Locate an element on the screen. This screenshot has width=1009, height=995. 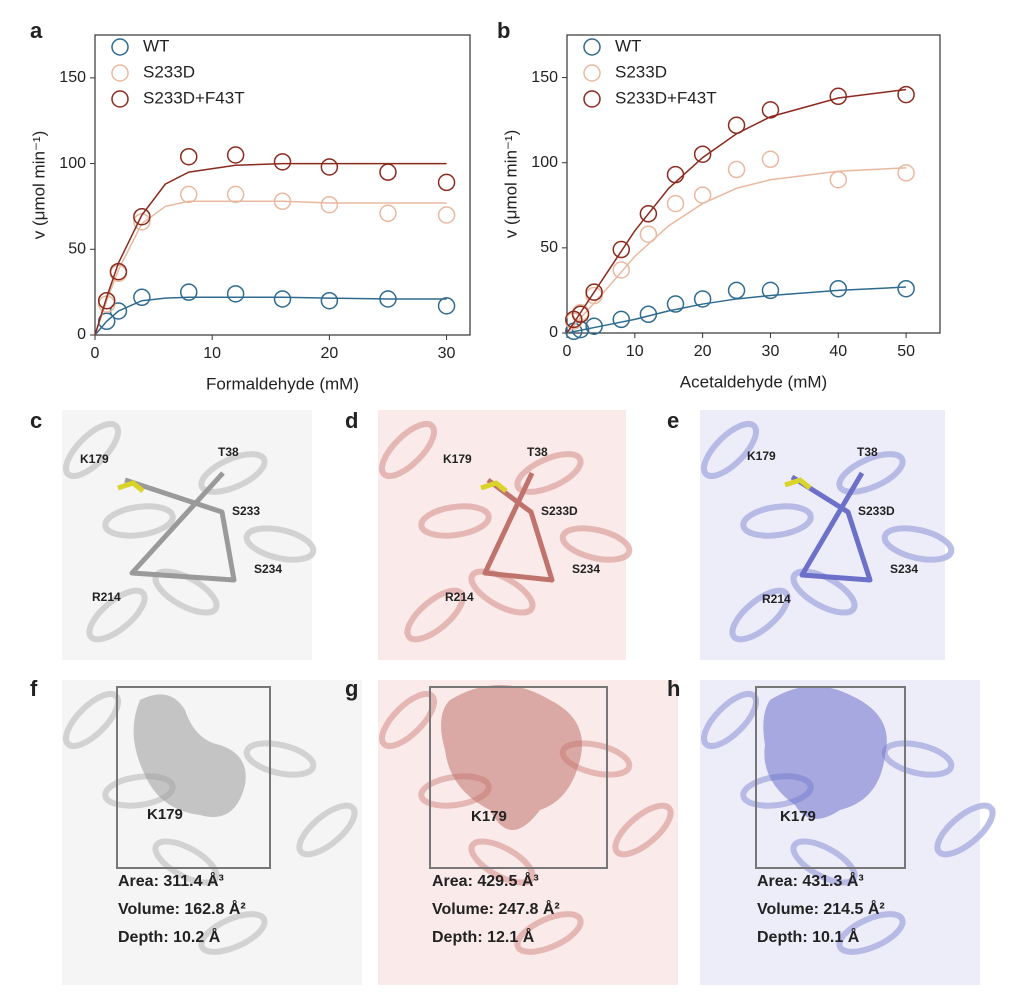
x-axis-label: Formaldehyde (mM) is located at coordinates (282, 383).